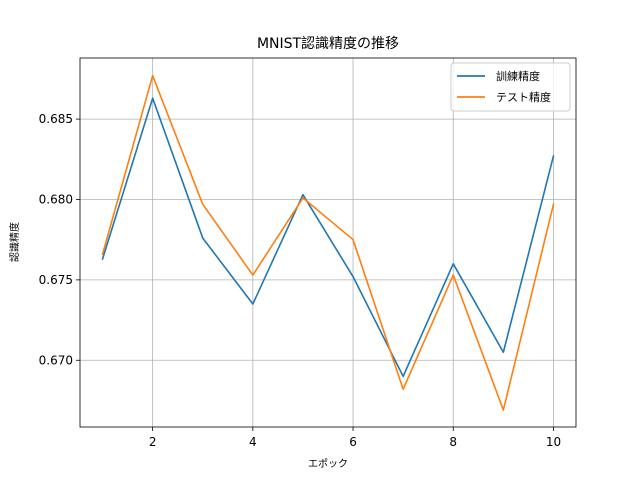  Describe the element at coordinates (153, 442) in the screenshot. I see `x-tick-label: 2` at that location.